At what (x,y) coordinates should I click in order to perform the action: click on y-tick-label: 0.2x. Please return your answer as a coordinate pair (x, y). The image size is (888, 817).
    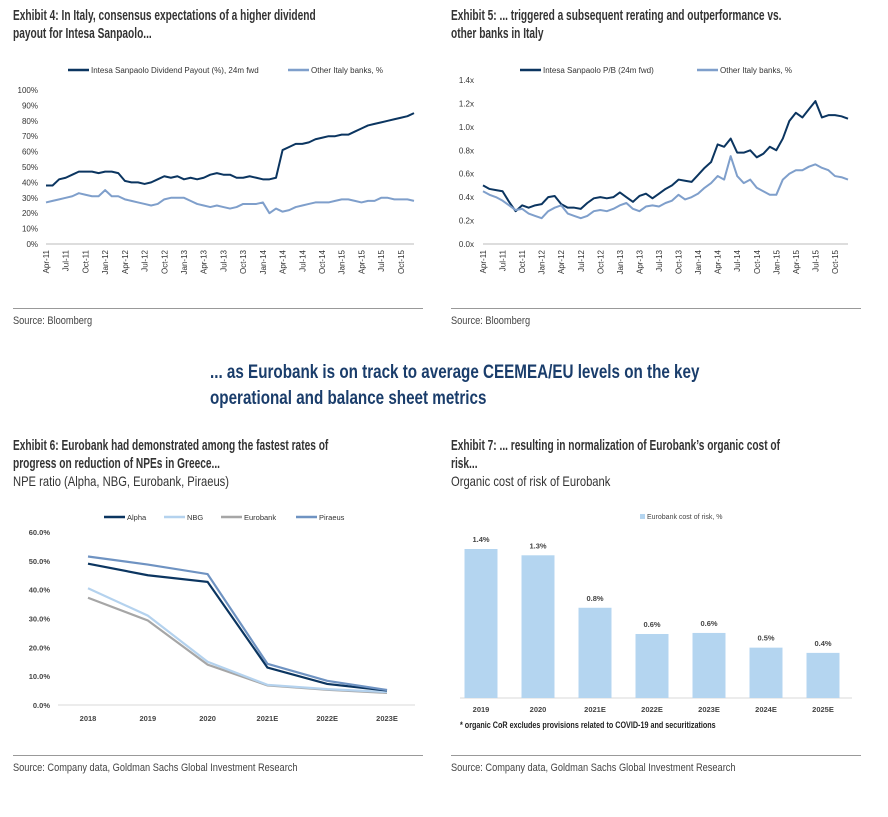
    Looking at the image, I should click on (466, 221).